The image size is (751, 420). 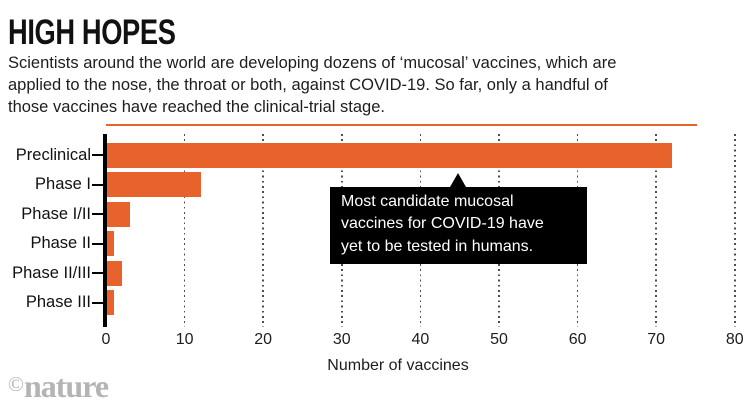 I want to click on x-tick-label-60: 60, so click(x=577, y=339).